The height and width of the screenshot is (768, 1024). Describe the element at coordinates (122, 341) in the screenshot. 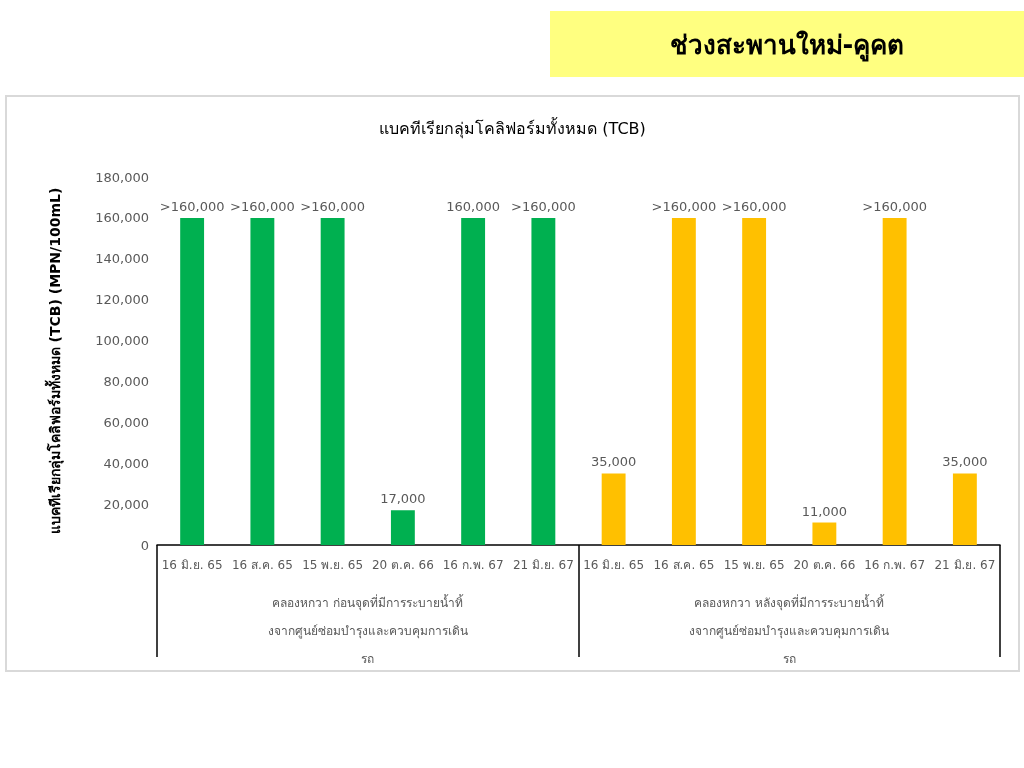

I see `y-tick-label: 100,000` at that location.